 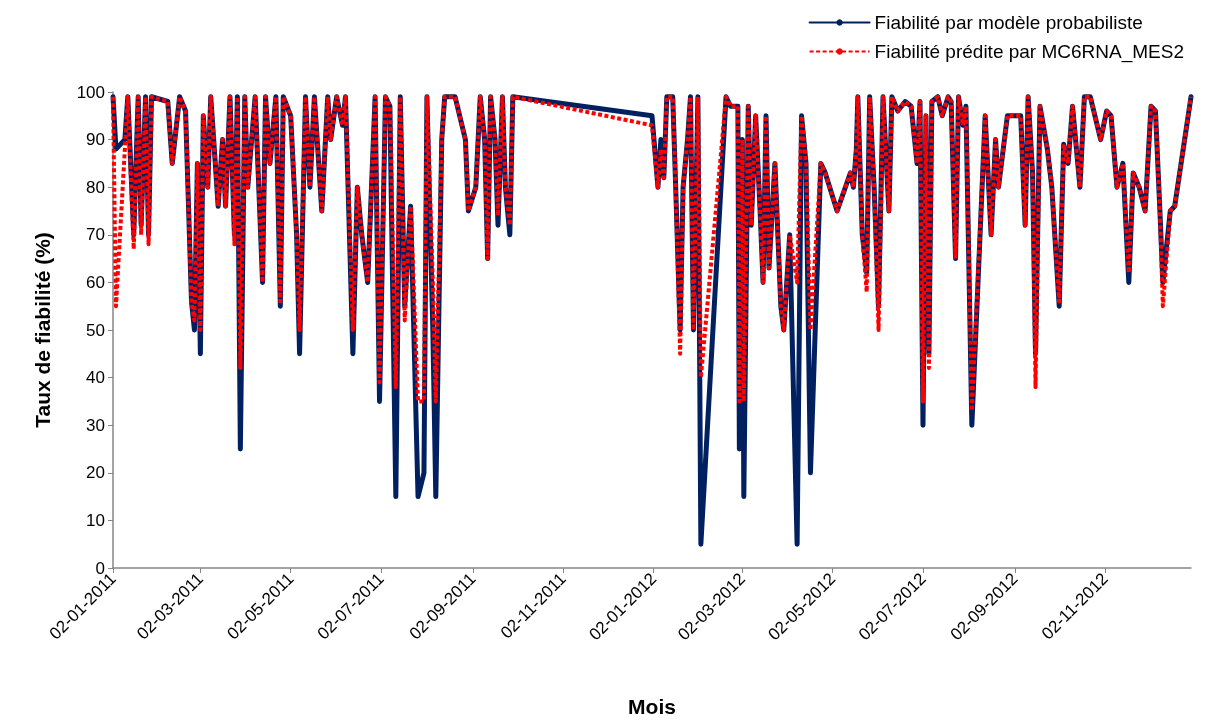 I want to click on y-axis-title: Taux de fiabilité (%), so click(x=42, y=330).